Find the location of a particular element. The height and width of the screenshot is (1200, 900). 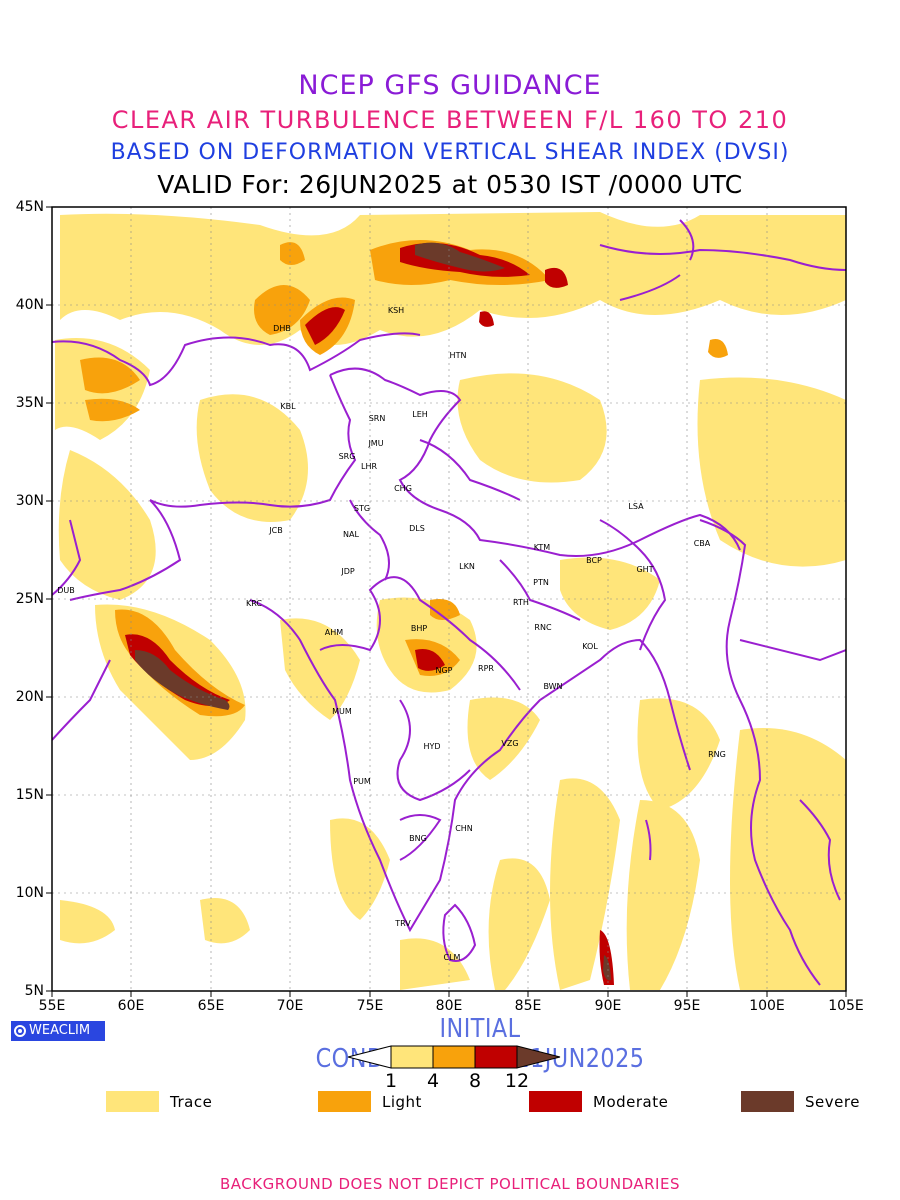

station-label-bng: BNG is located at coordinates (418, 838).